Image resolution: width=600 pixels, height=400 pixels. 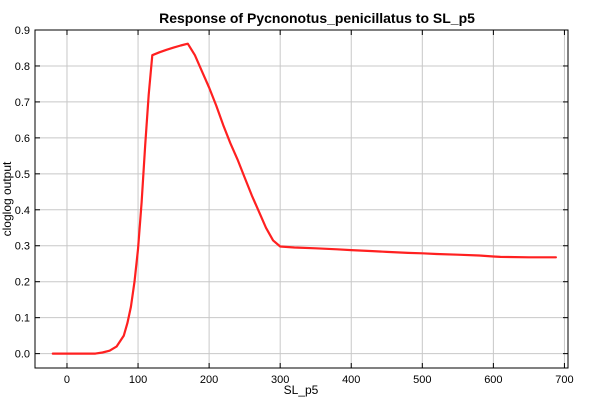 What do you see at coordinates (280, 380) in the screenshot?
I see `x-tick-label: 300` at bounding box center [280, 380].